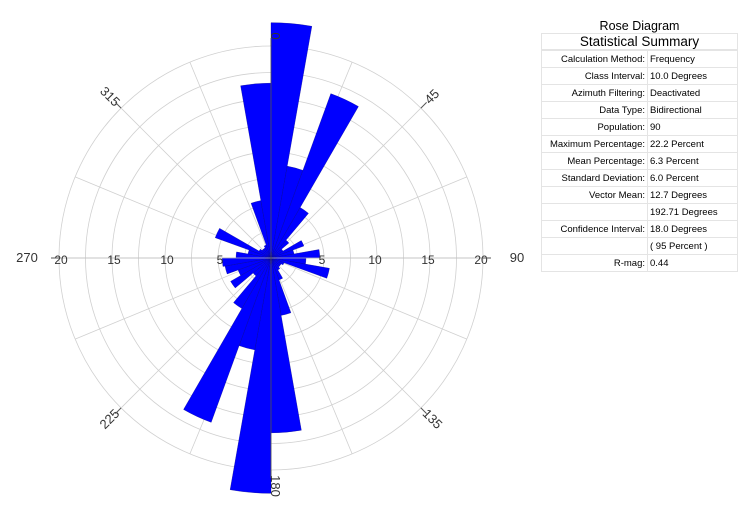 This screenshot has height=522, width=743. I want to click on compass-label: 225, so click(109, 419).